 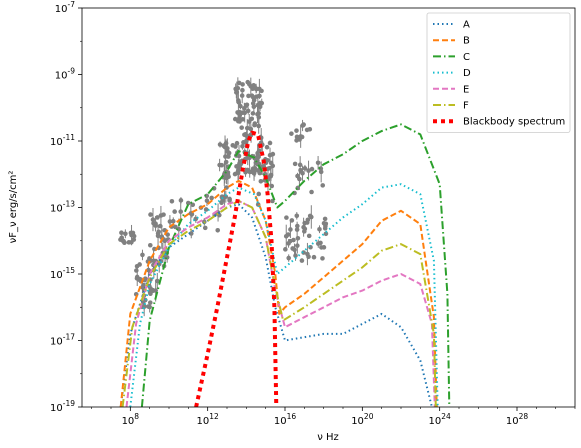 What do you see at coordinates (466, 41) in the screenshot?
I see `legend-label: B` at bounding box center [466, 41].